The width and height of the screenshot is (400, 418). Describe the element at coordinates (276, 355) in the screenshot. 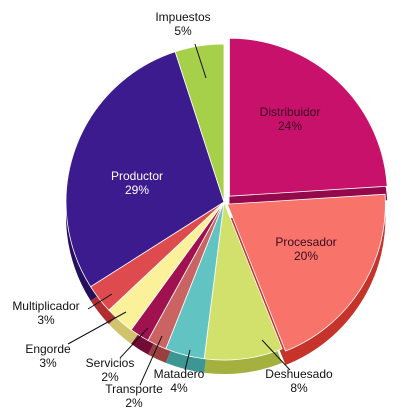

I see `leader-line-deshuesado` at that location.